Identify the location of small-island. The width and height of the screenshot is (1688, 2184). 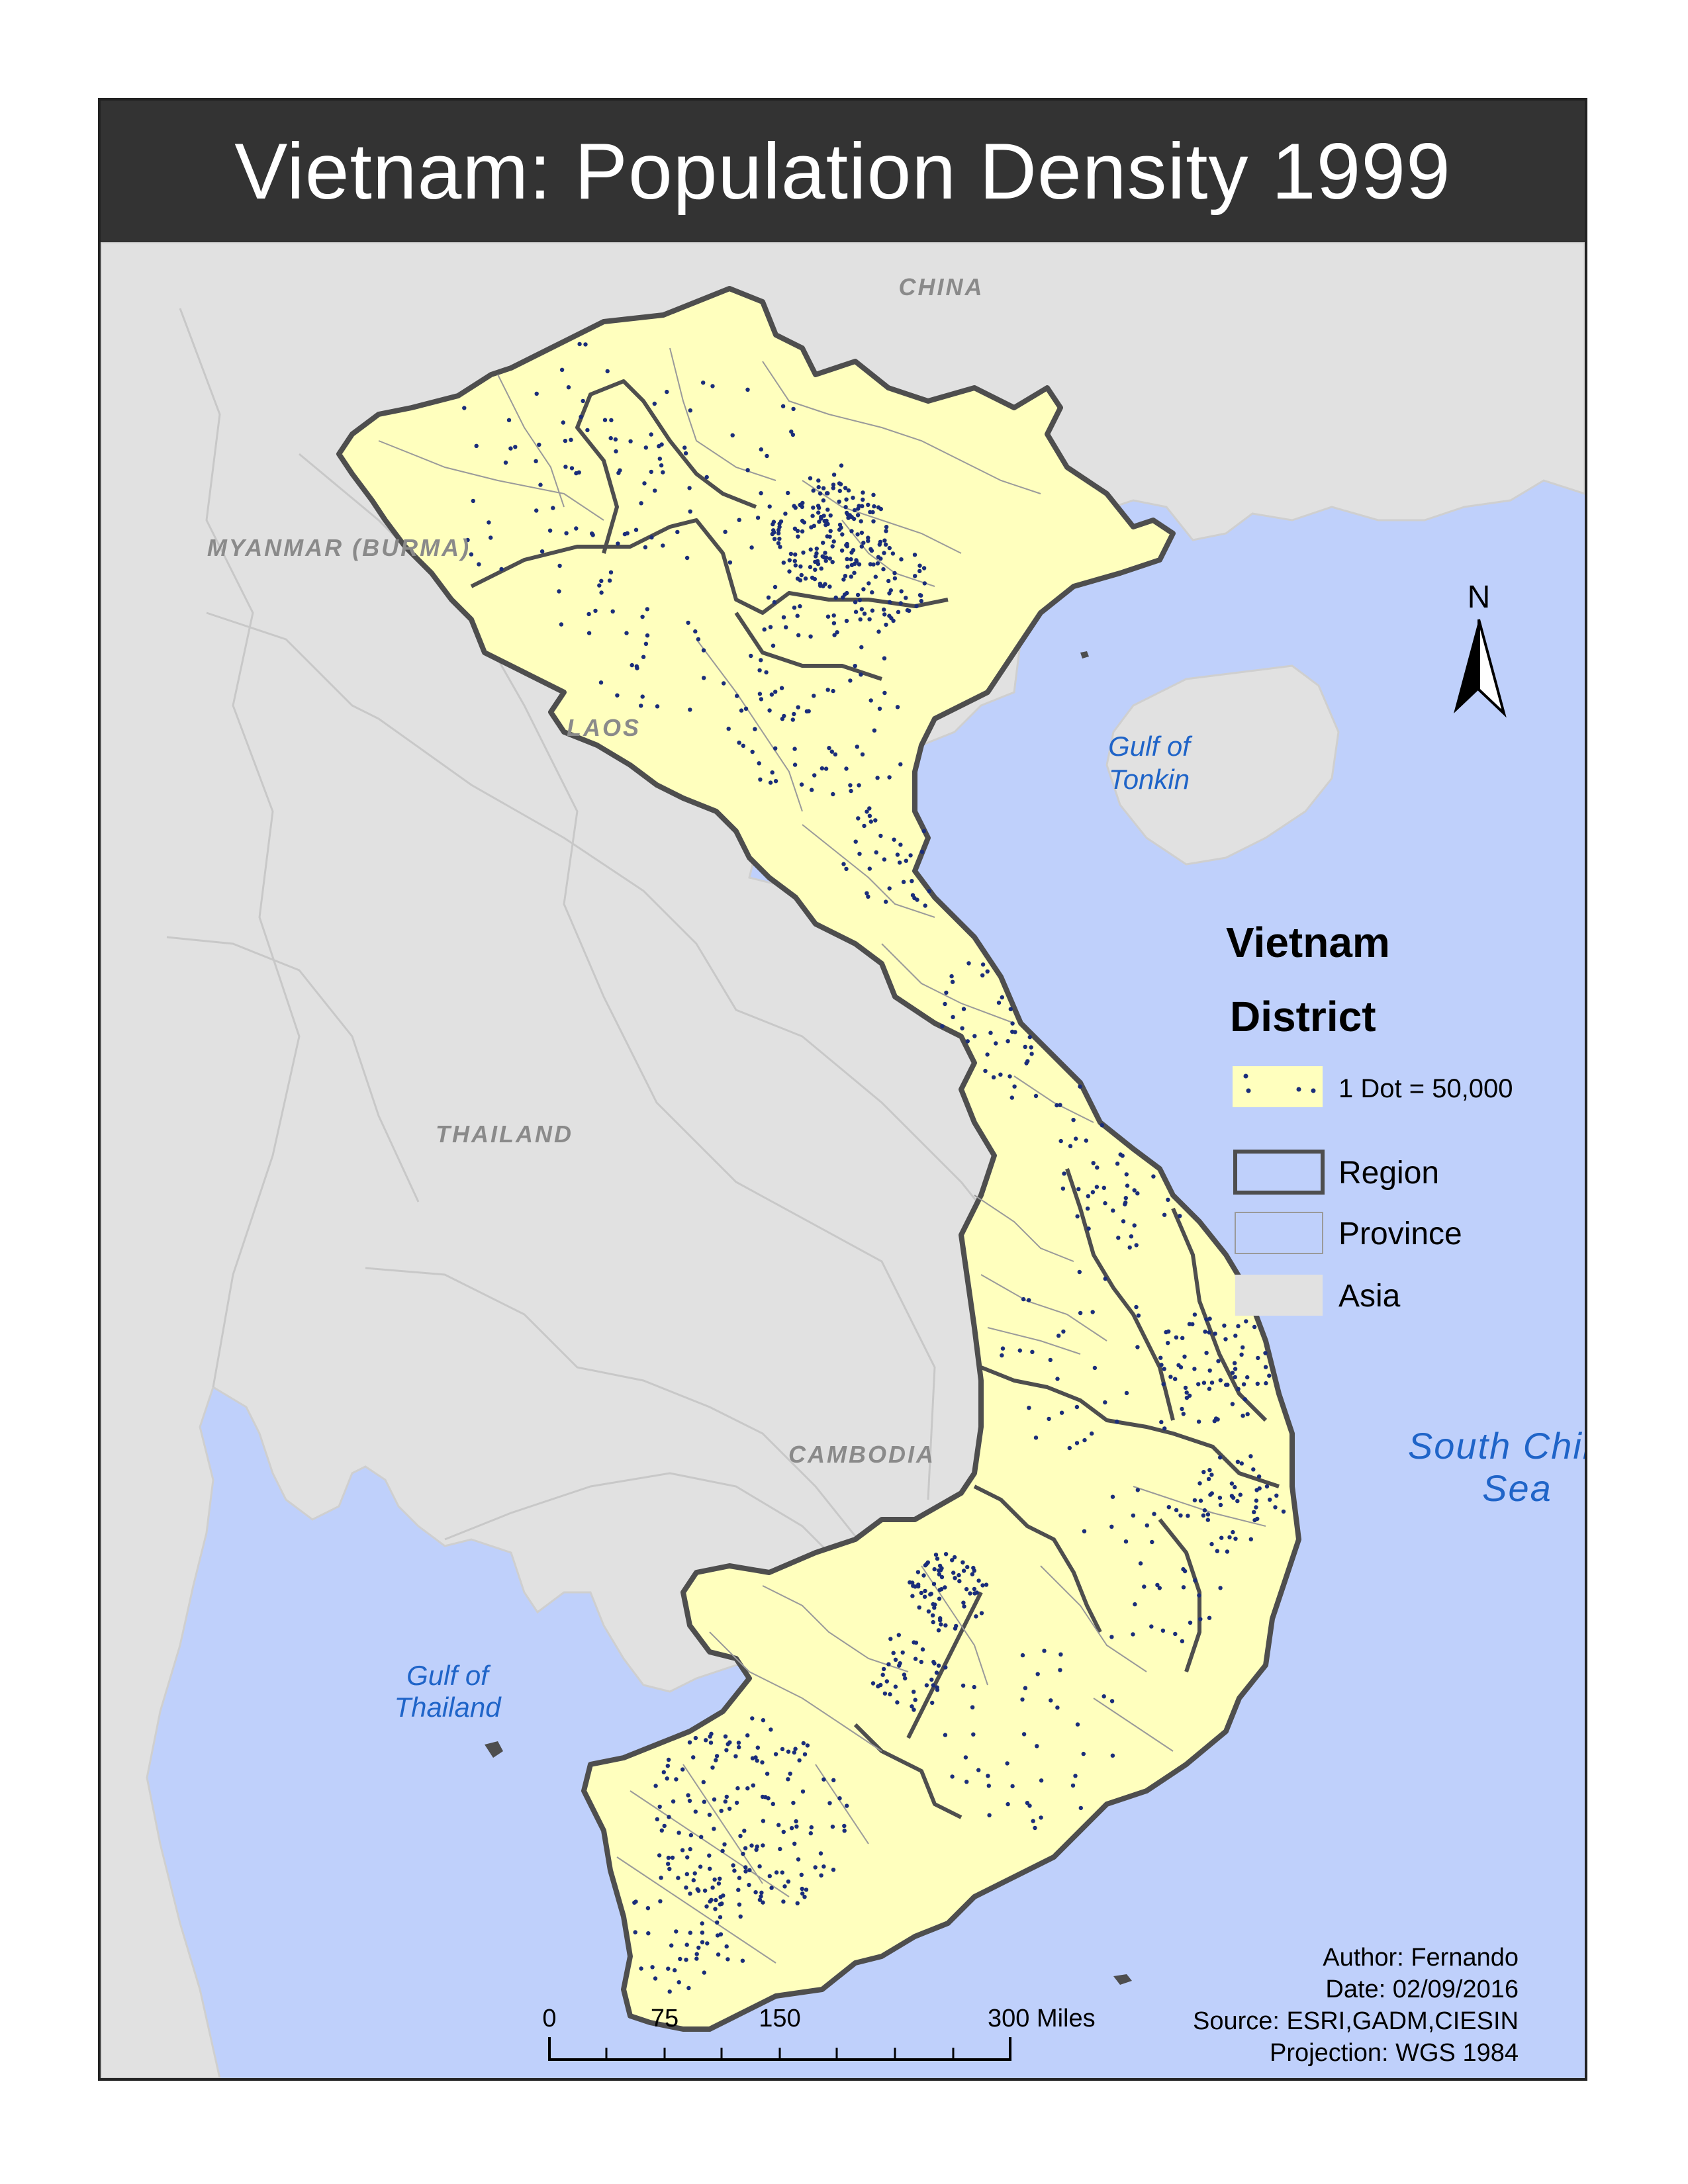
(1084, 655).